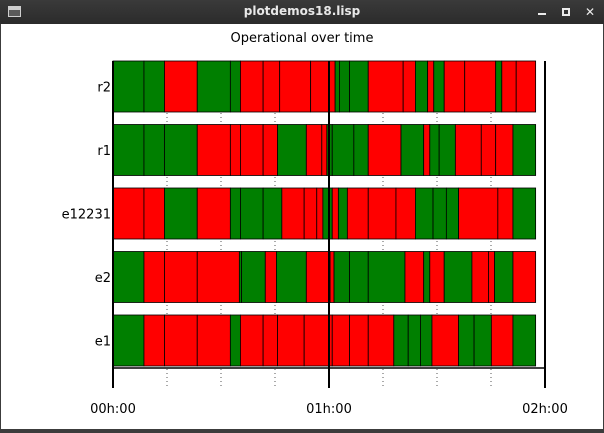 Image resolution: width=604 pixels, height=433 pixels. I want to click on lane-e12231: e12231, so click(299, 213).